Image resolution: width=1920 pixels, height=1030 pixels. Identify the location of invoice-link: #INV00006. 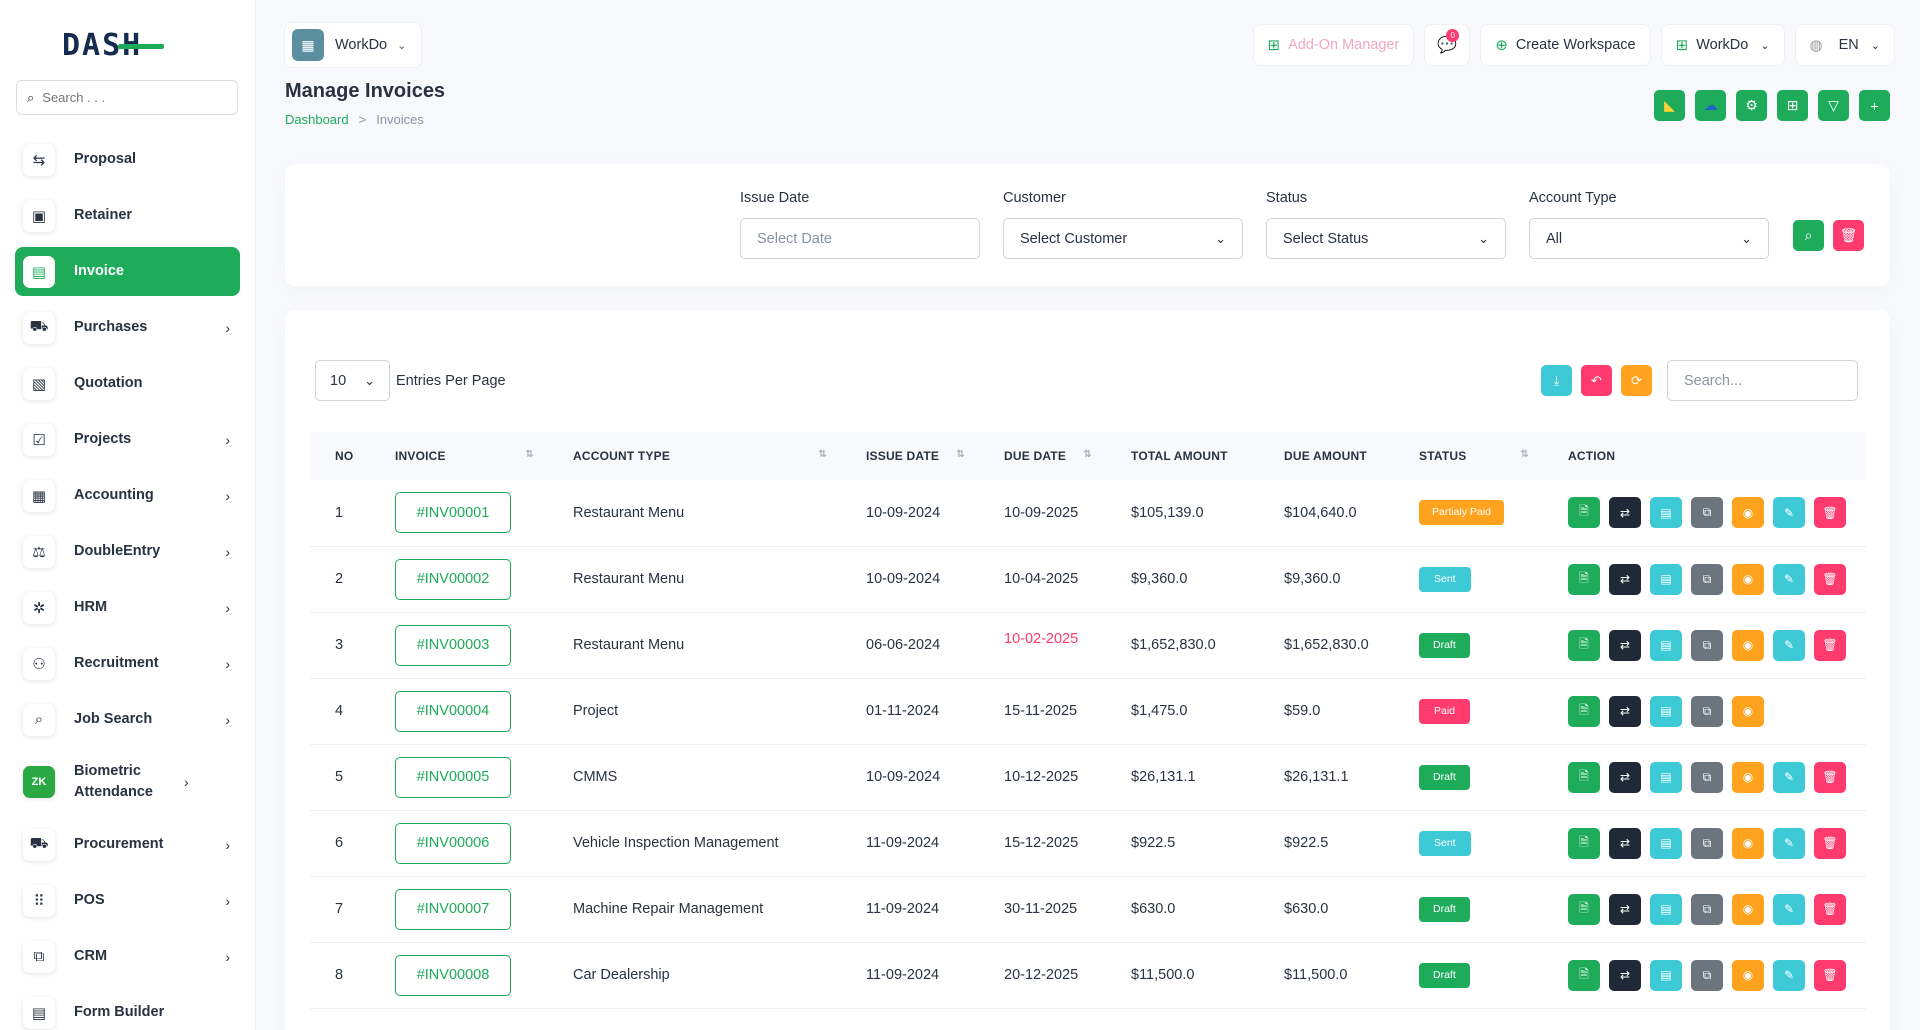
(453, 843).